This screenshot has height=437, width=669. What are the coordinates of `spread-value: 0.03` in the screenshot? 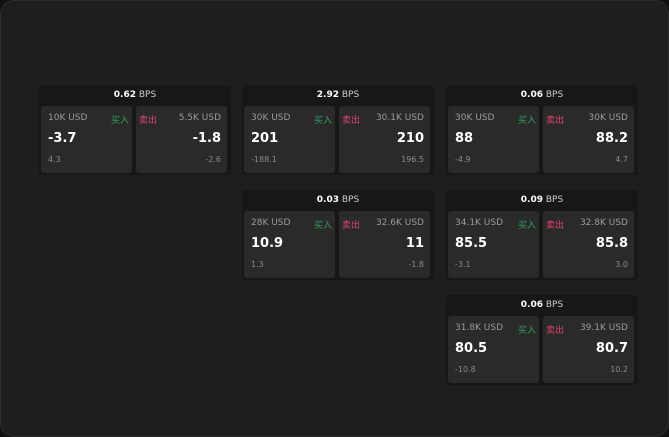 It's located at (327, 200).